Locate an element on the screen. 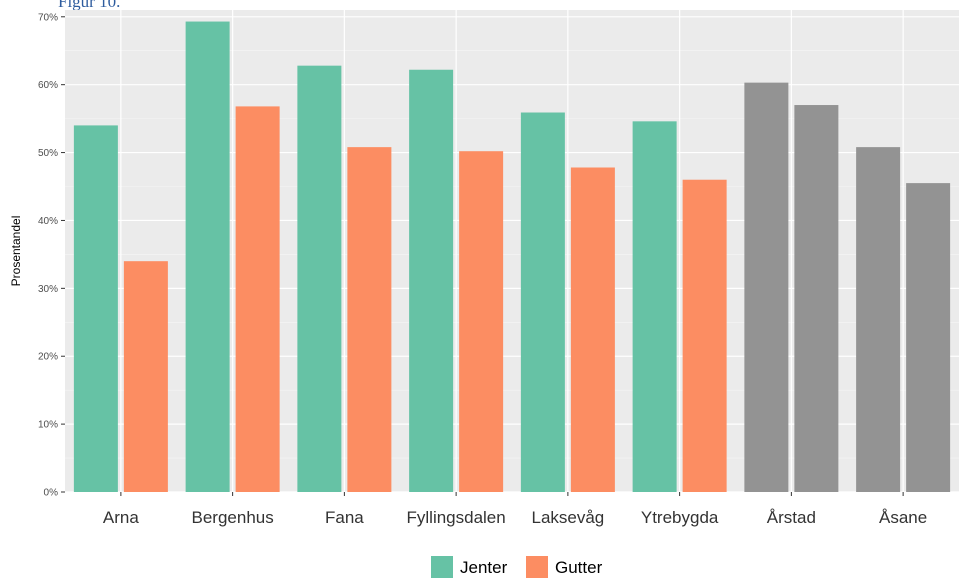 This screenshot has width=959, height=587. y-tick-label: 20% is located at coordinates (48, 357).